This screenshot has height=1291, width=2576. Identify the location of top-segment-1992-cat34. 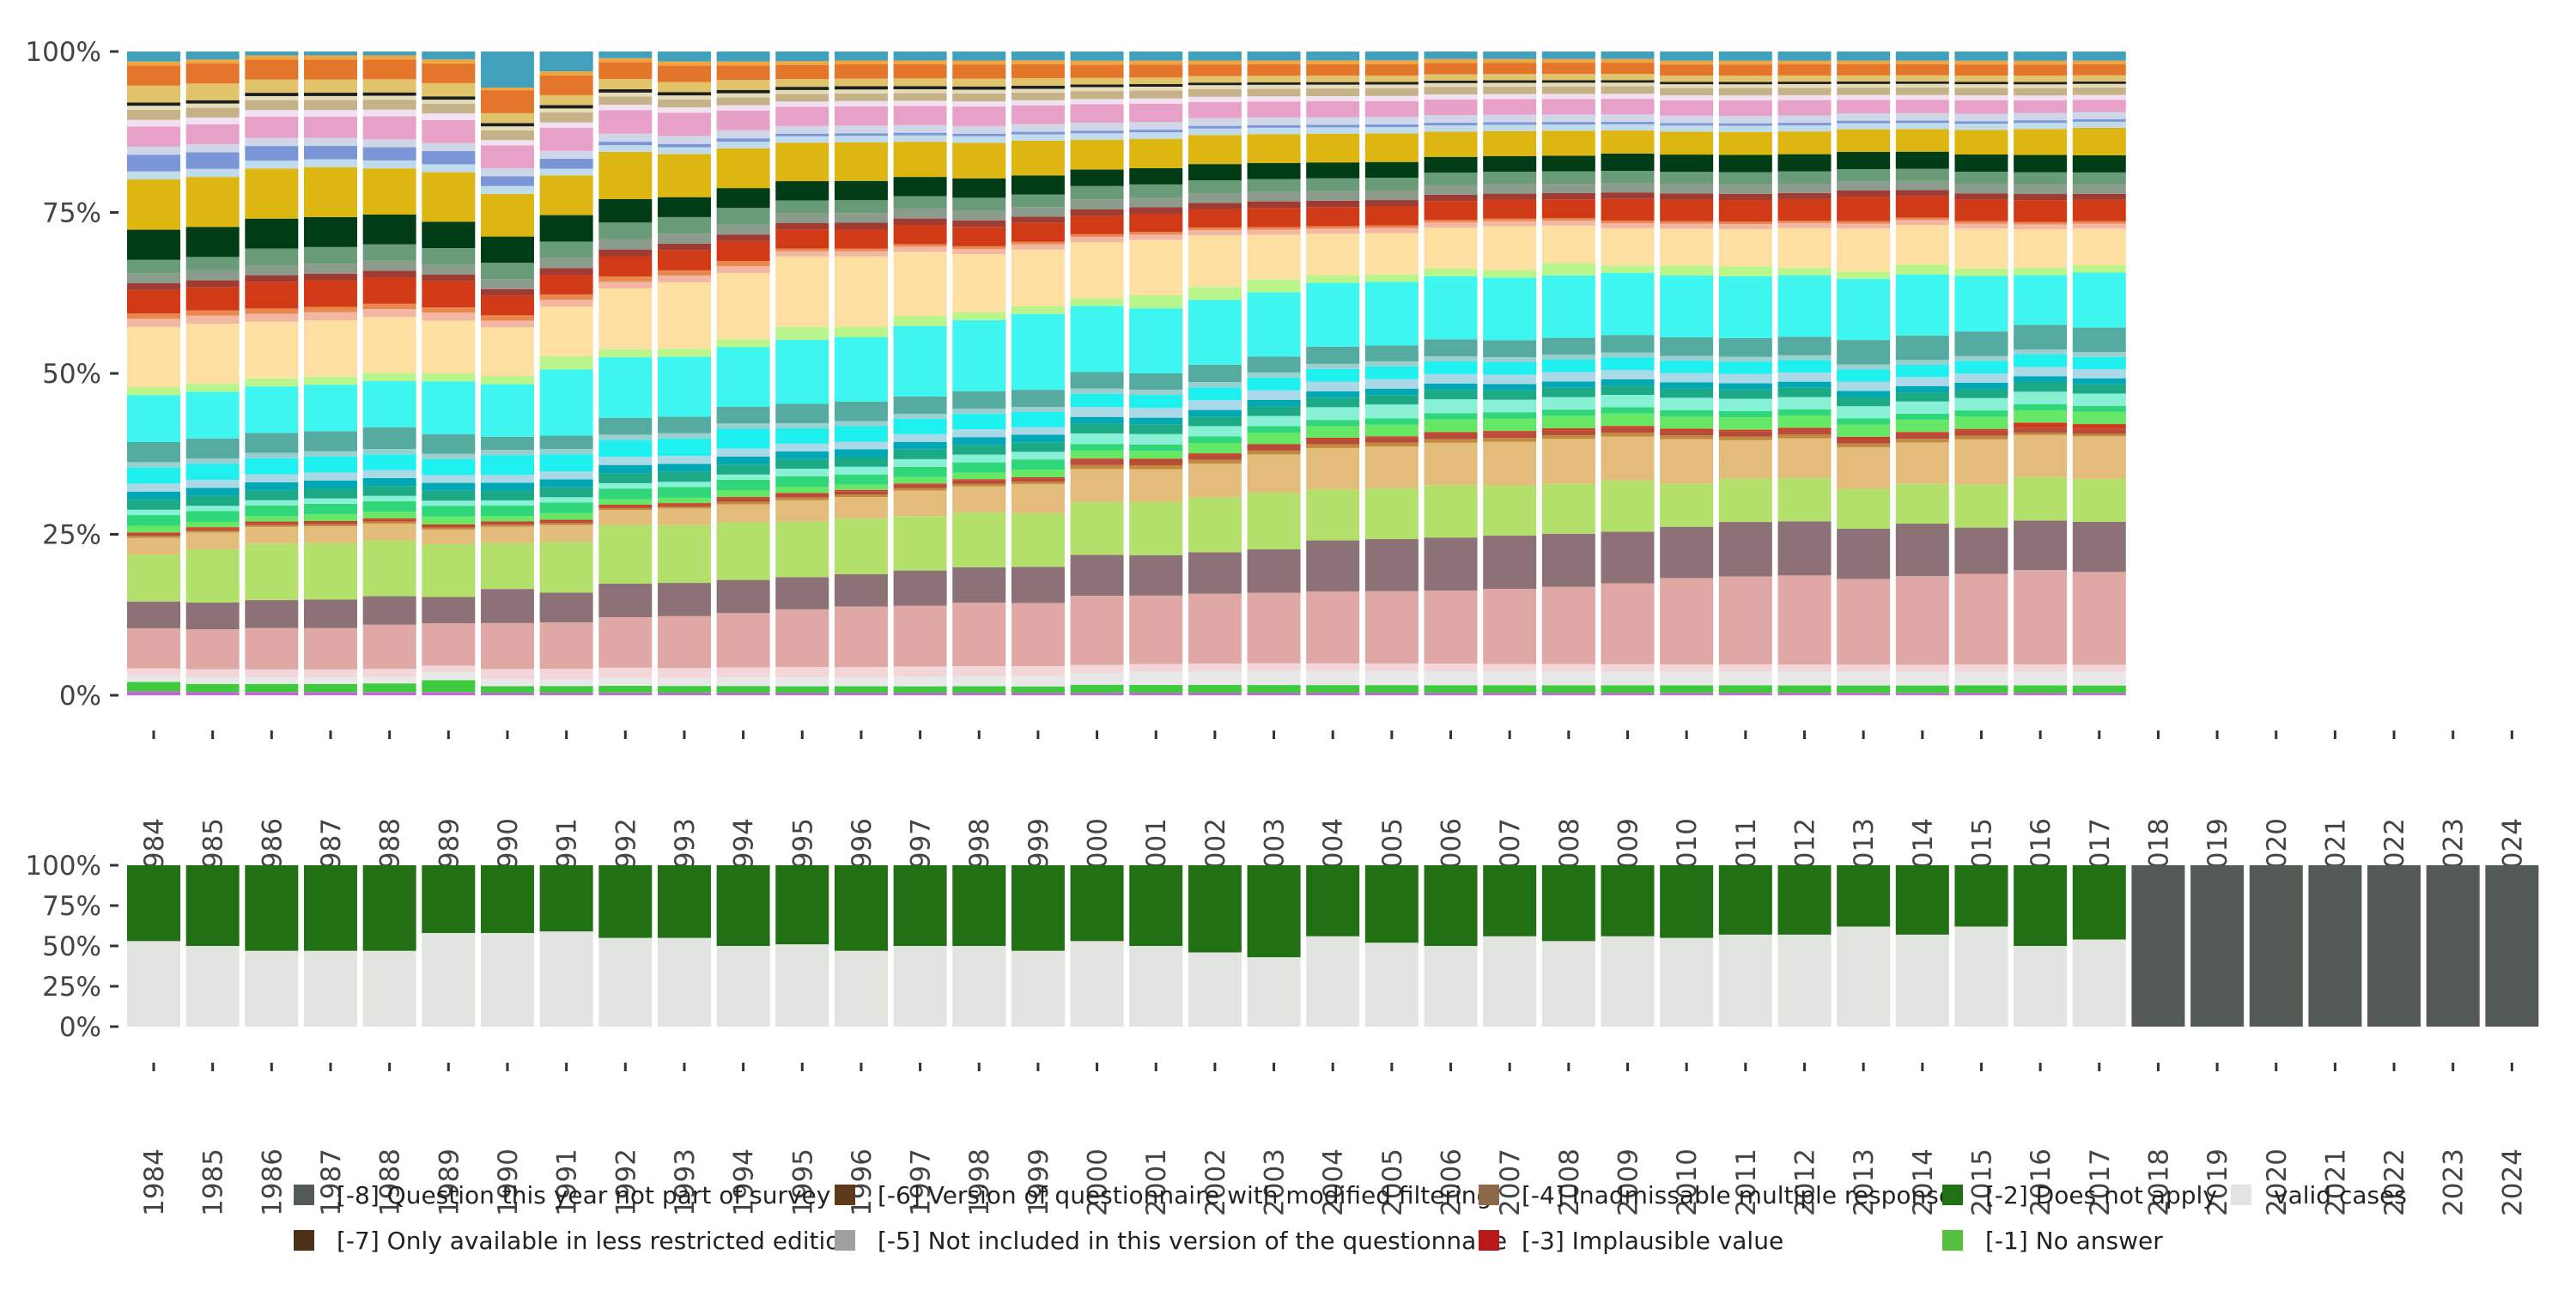
(625, 137).